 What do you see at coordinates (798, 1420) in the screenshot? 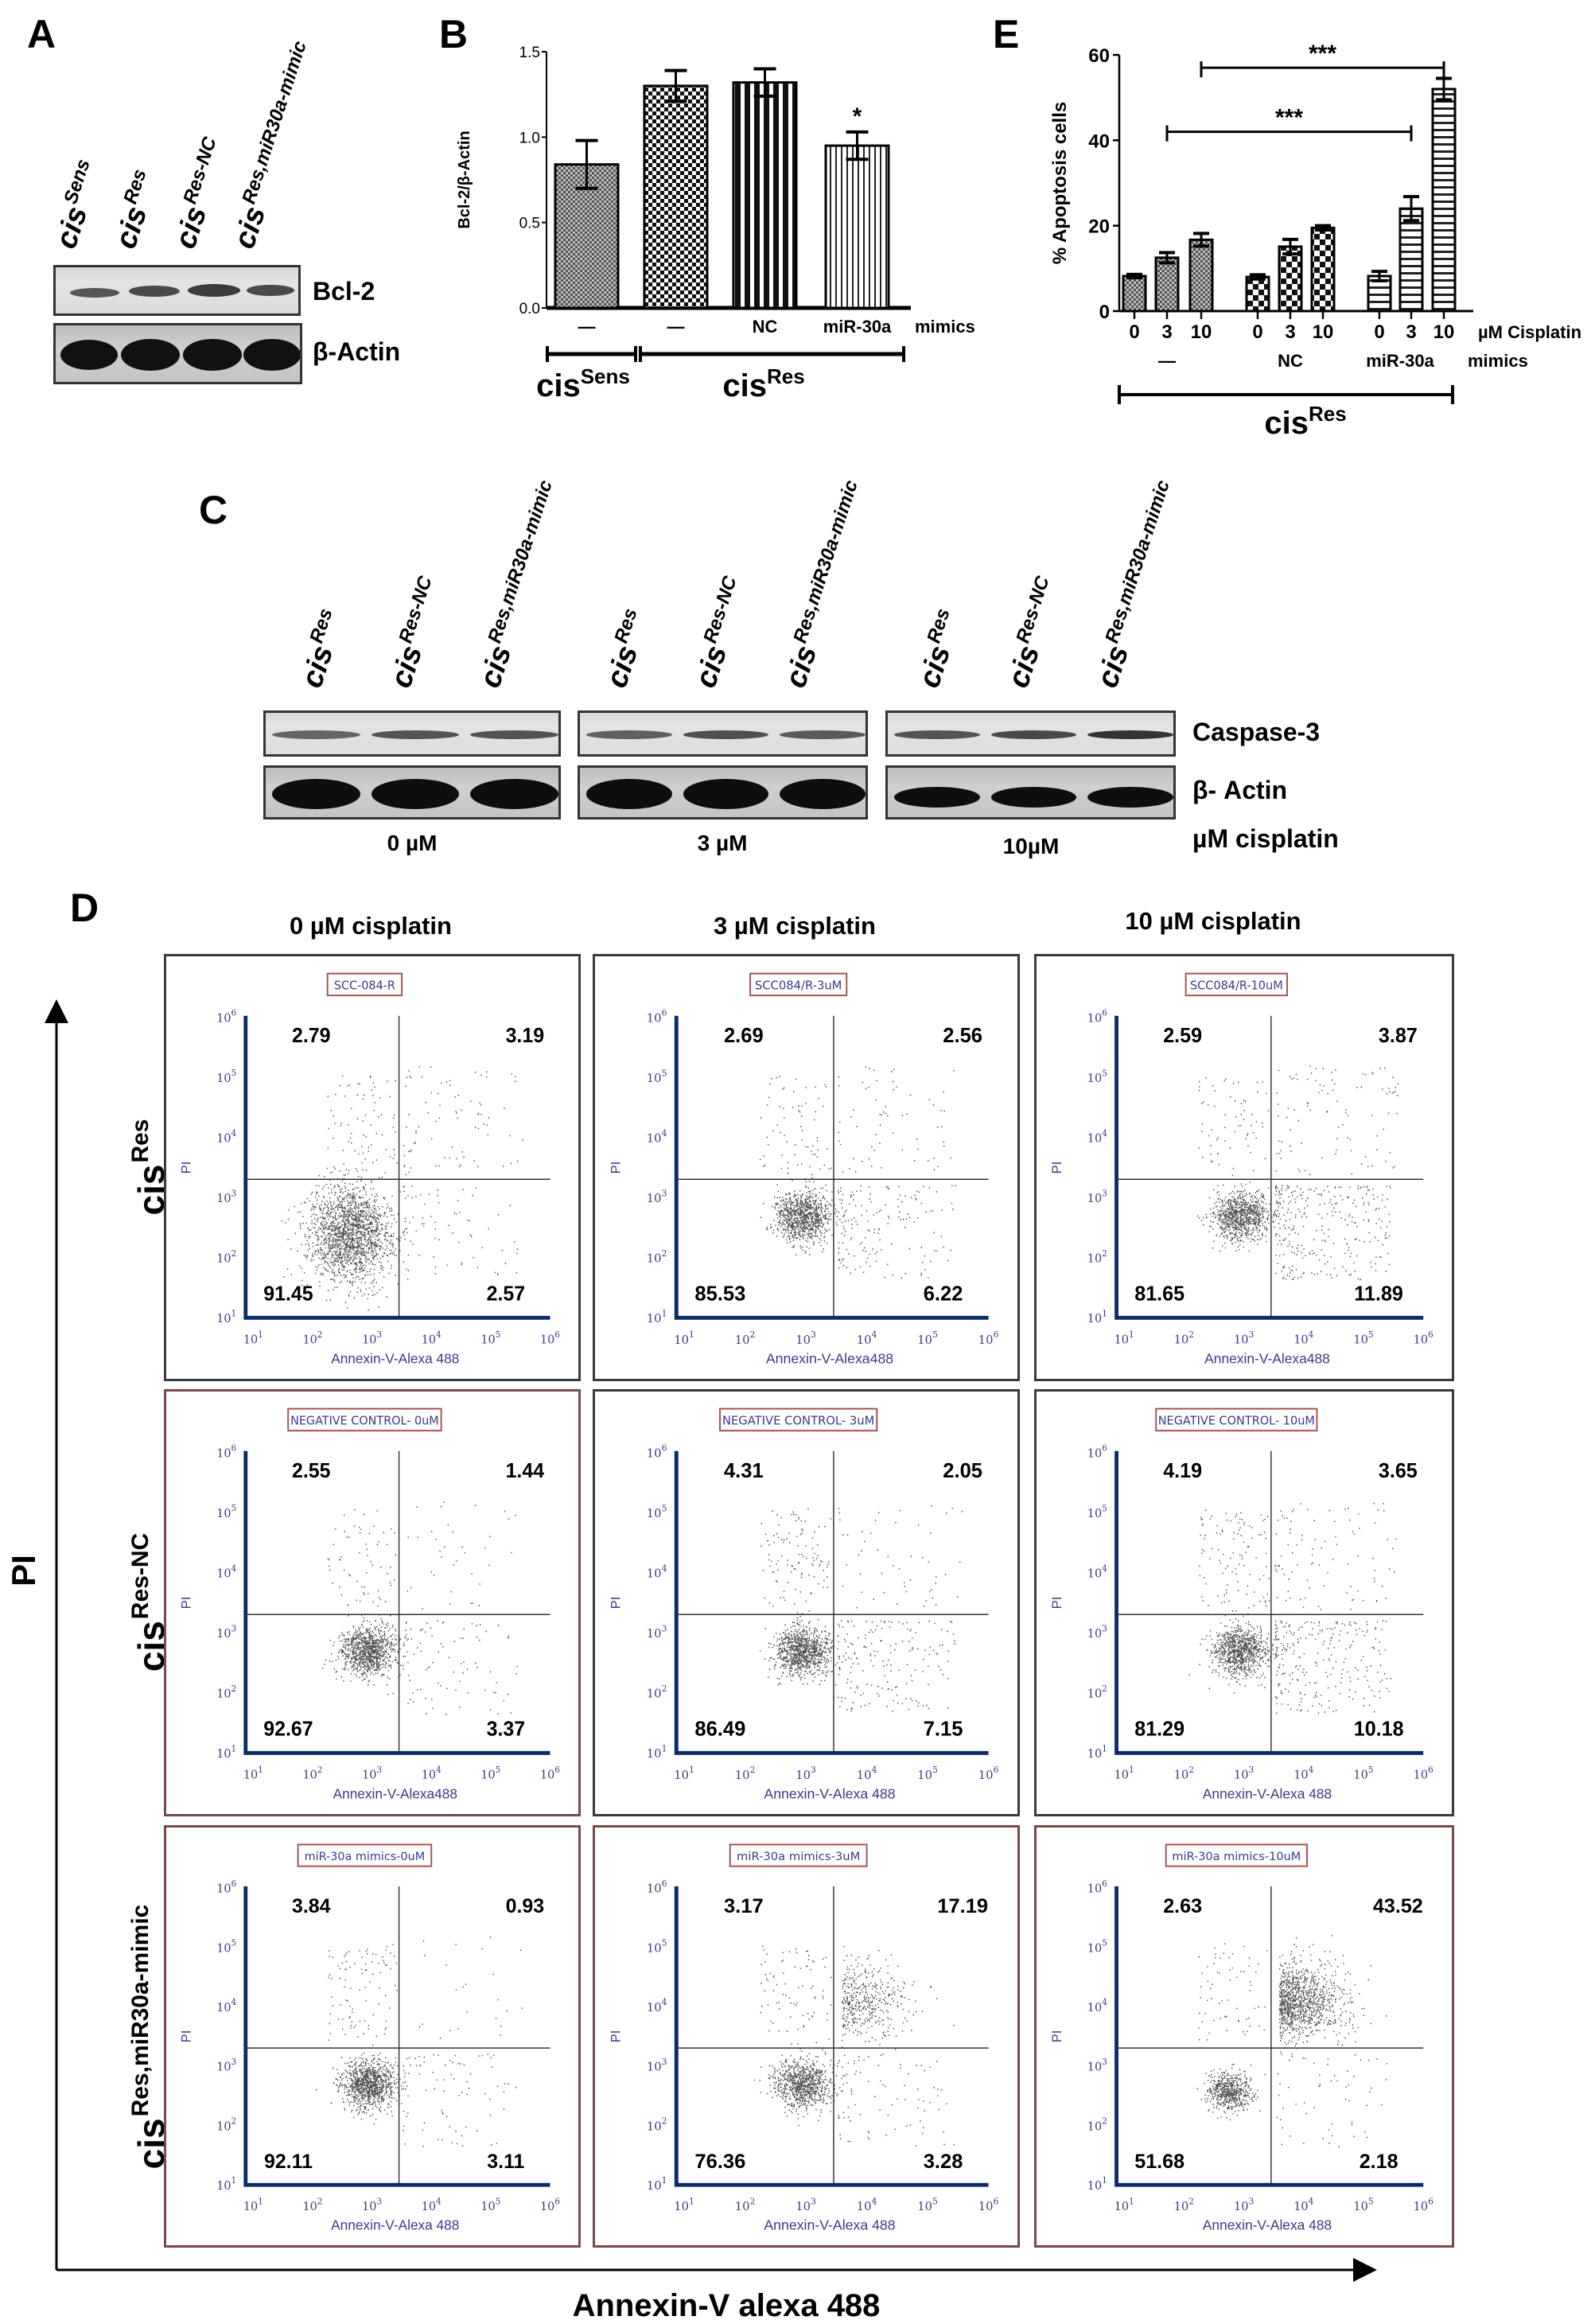
I see `gate-title: NEGATIVE CONTROL- 3uM` at bounding box center [798, 1420].